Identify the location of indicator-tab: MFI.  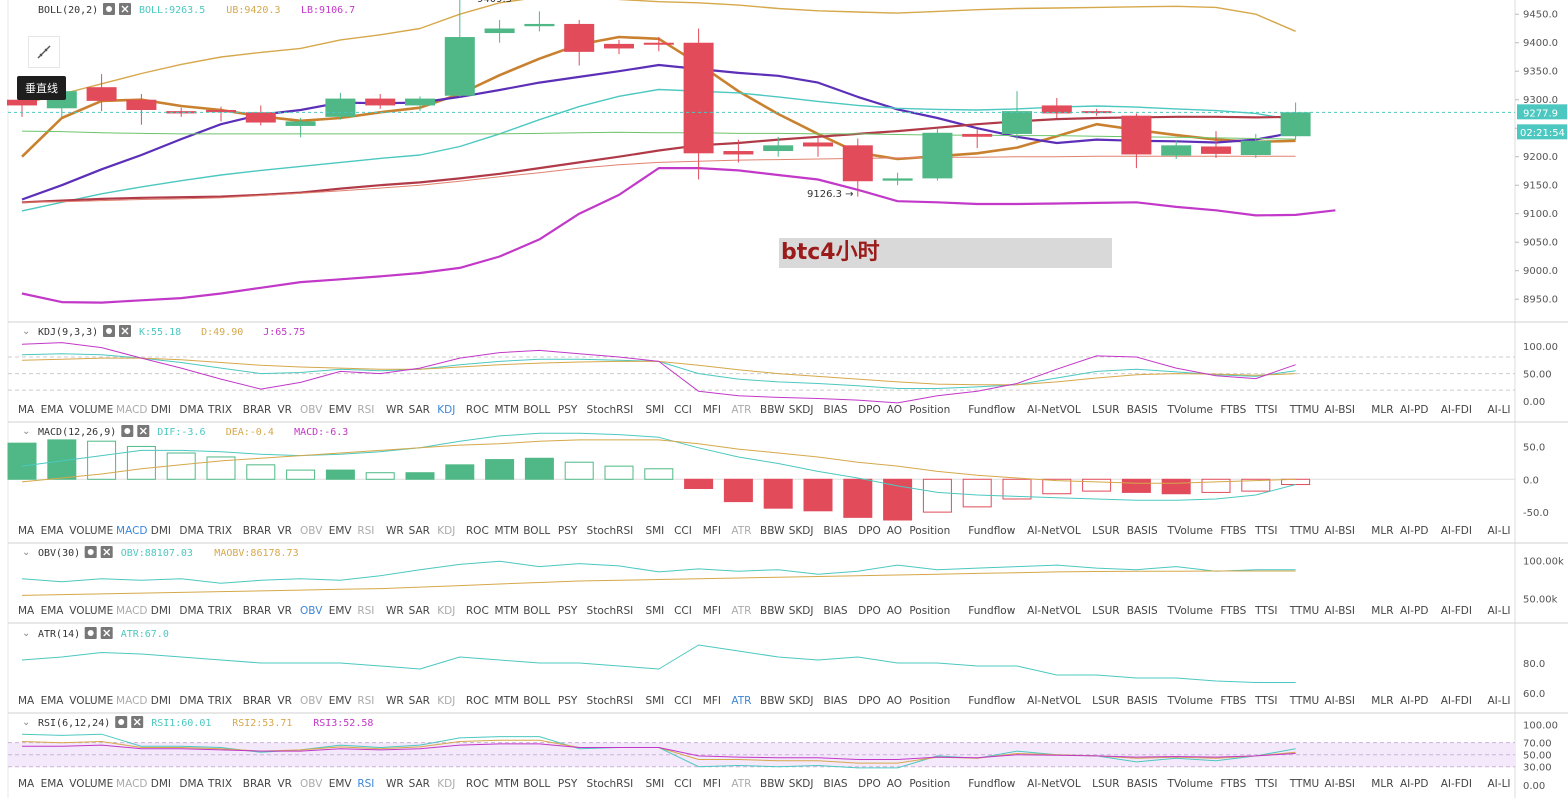
(712, 701).